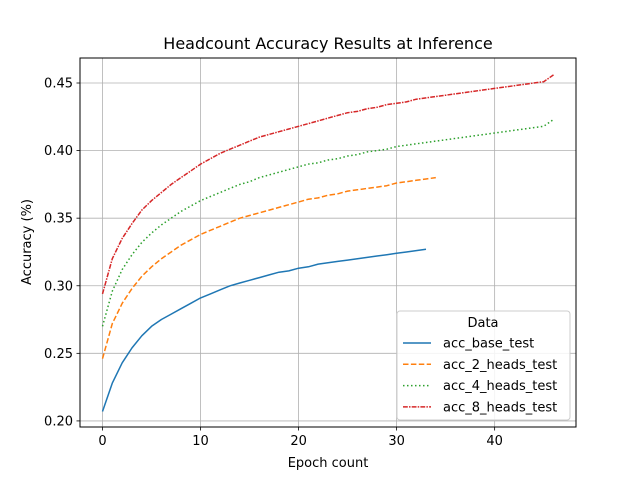 The image size is (640, 485). I want to click on chart-title: Headcount Accuracy Results at Inference, so click(327, 43).